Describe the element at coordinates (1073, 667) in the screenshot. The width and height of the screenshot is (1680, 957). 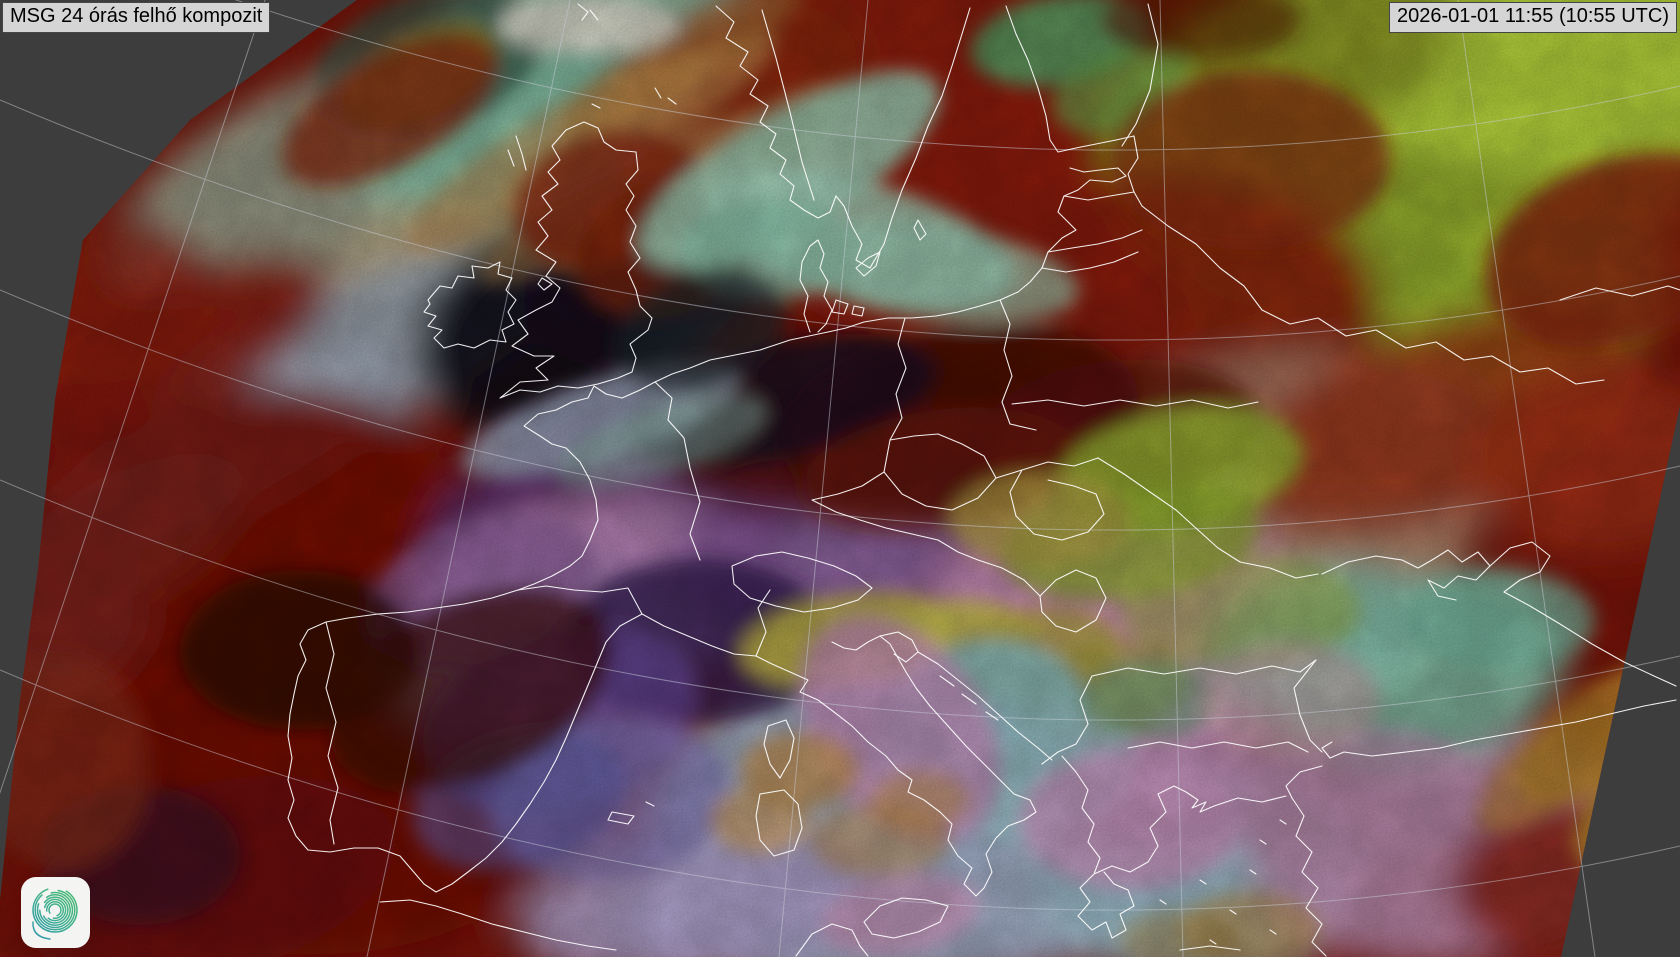
I see `border-serbia-region` at that location.